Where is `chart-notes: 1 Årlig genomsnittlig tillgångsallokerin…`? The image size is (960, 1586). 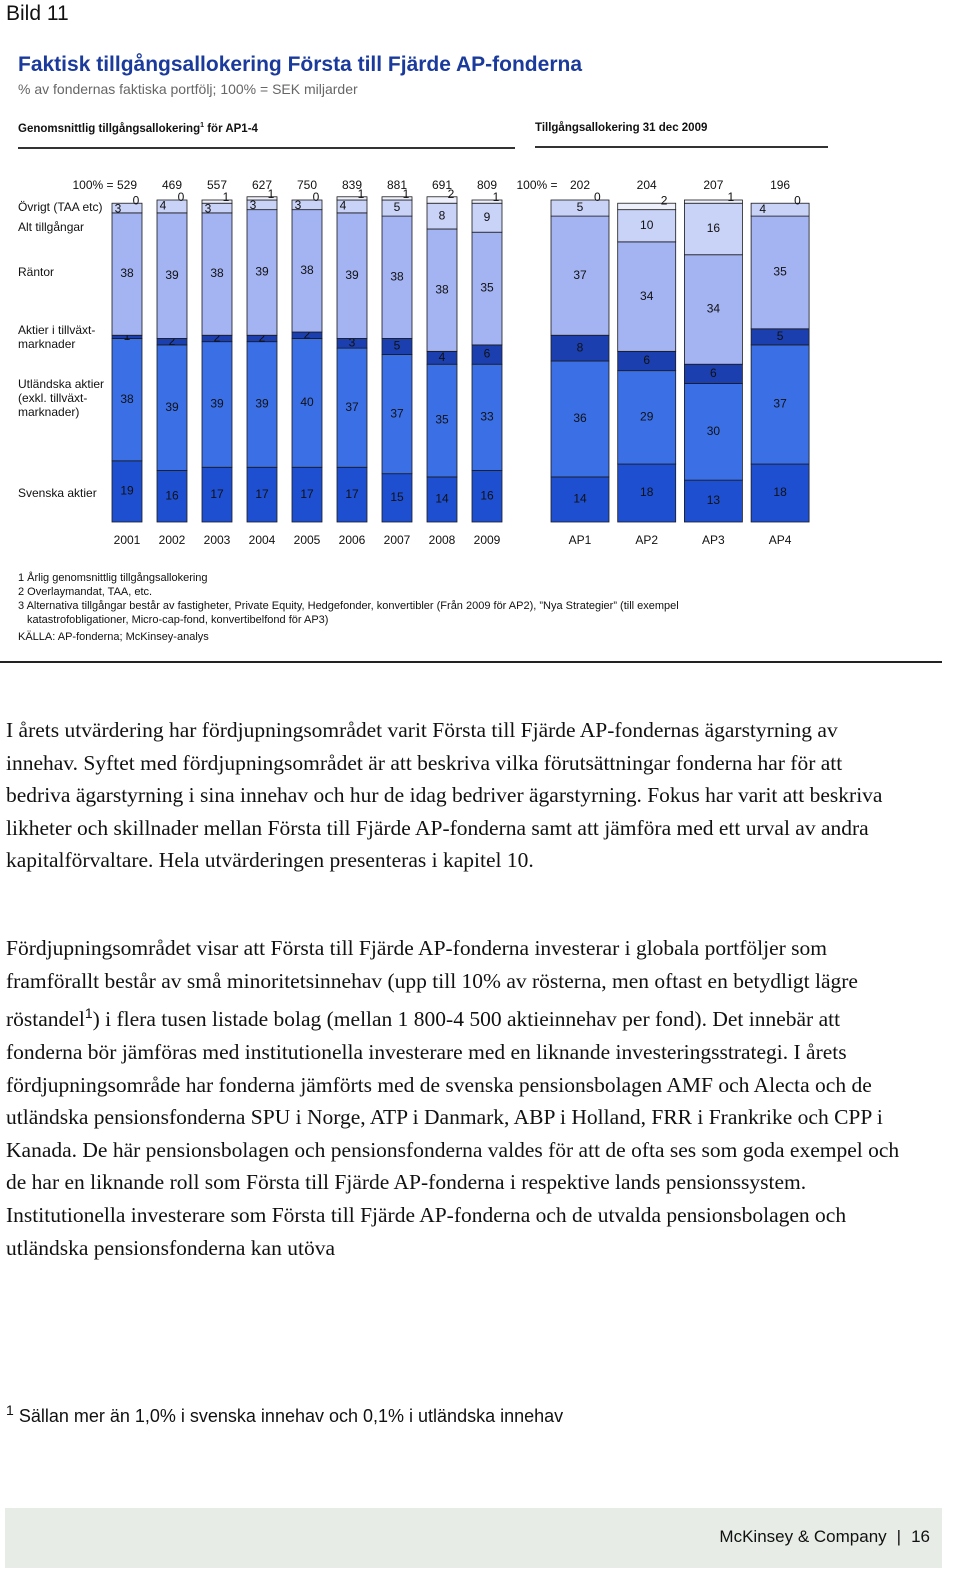
chart-notes: 1 Årlig genomsnittlig tillgångsallokerin… is located at coordinates (378, 607).